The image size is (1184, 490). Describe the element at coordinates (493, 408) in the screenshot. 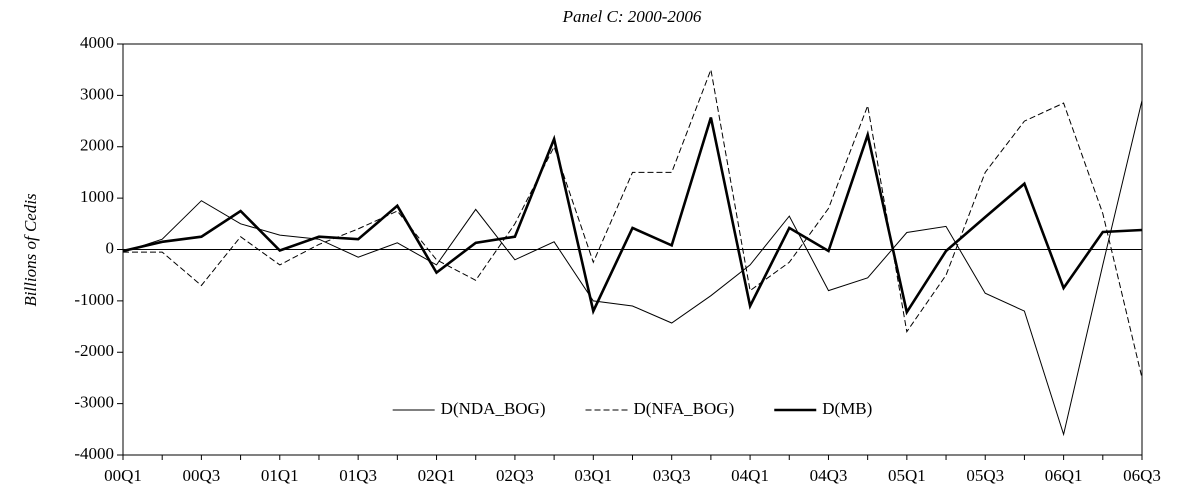

I see `legend-label: D(NDA_BOG)` at that location.